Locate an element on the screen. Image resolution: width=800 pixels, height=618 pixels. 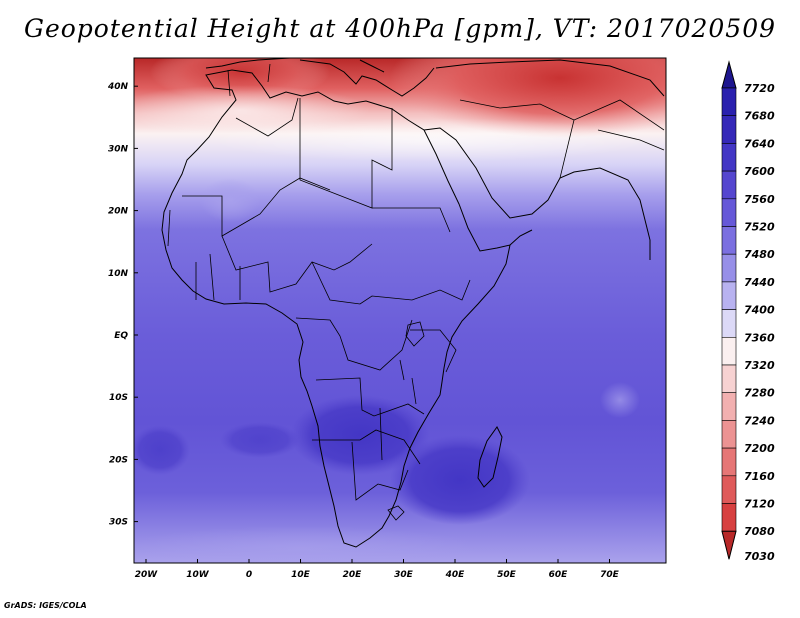
lon-label: 0 is located at coordinates (249, 575).